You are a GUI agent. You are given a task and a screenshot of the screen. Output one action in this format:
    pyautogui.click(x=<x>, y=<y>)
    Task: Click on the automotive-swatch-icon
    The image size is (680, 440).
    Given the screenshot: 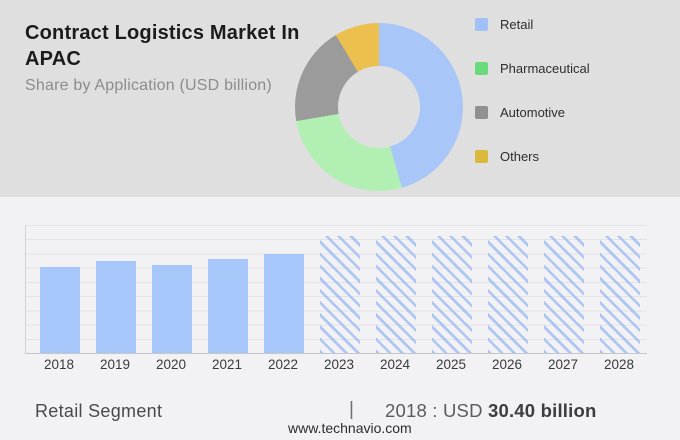 What is the action you would take?
    pyautogui.click(x=481, y=112)
    